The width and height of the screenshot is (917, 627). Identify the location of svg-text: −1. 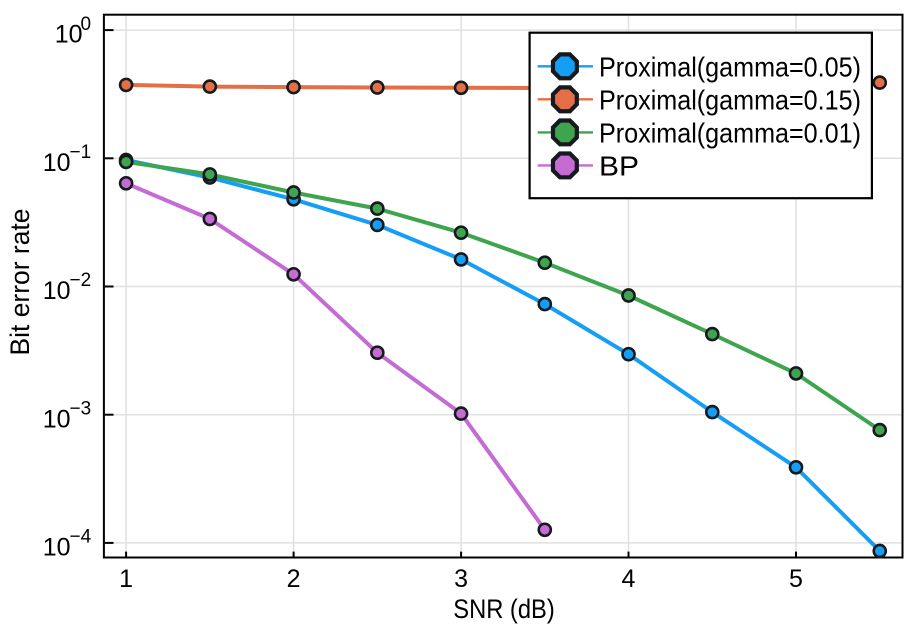
(81, 152).